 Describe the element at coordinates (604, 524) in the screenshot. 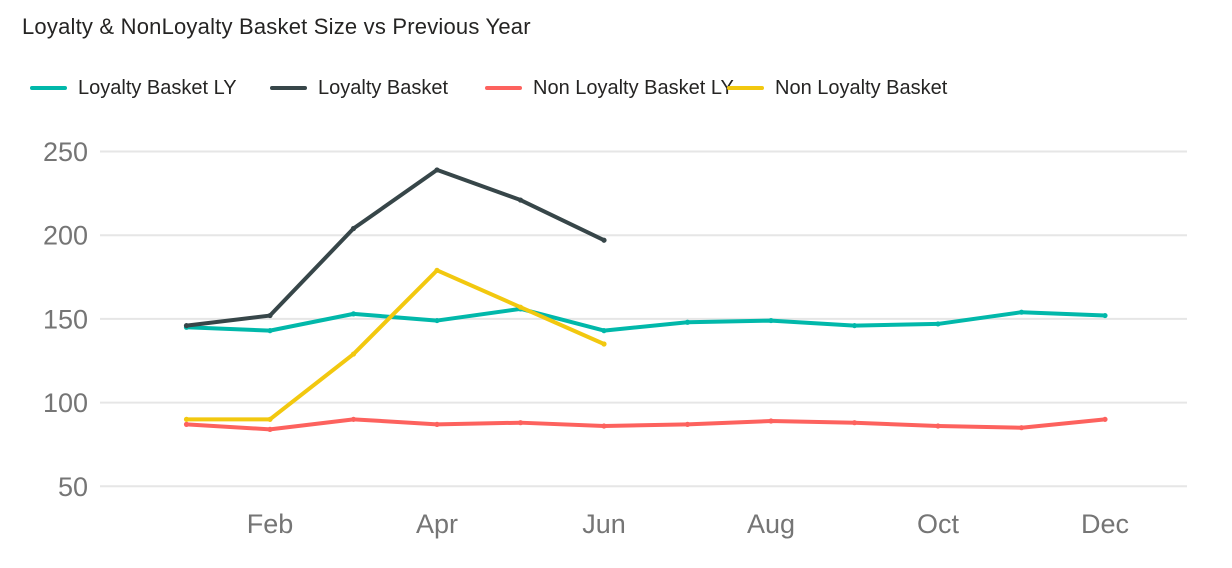

I see `x-tick-label: Jun` at that location.